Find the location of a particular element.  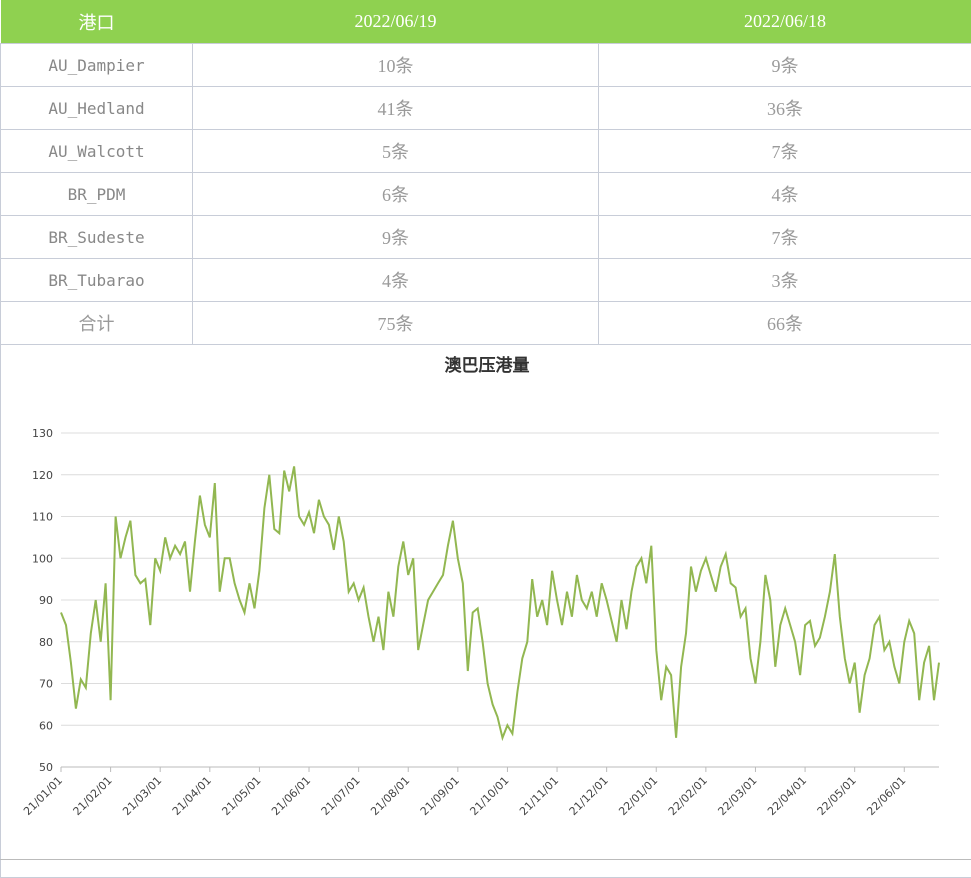

x-tick-label: 21/03/01 is located at coordinates (142, 796).